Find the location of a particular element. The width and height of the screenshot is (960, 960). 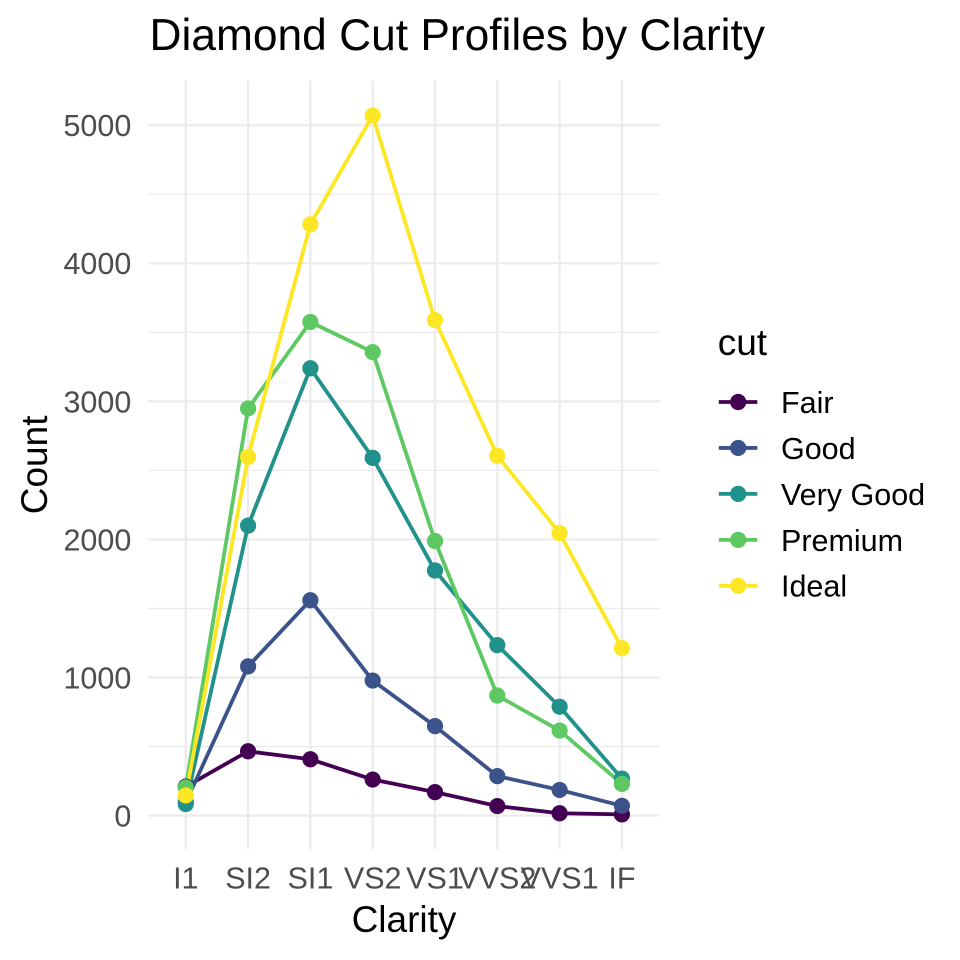

point-ideal-si2 is located at coordinates (248, 456).